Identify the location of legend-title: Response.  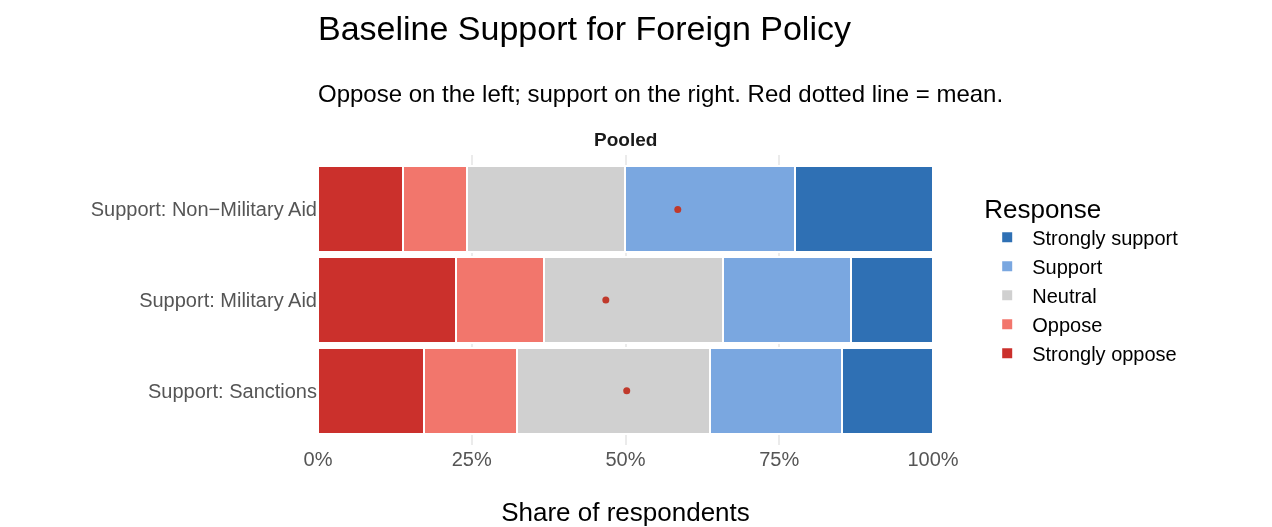
(1043, 208).